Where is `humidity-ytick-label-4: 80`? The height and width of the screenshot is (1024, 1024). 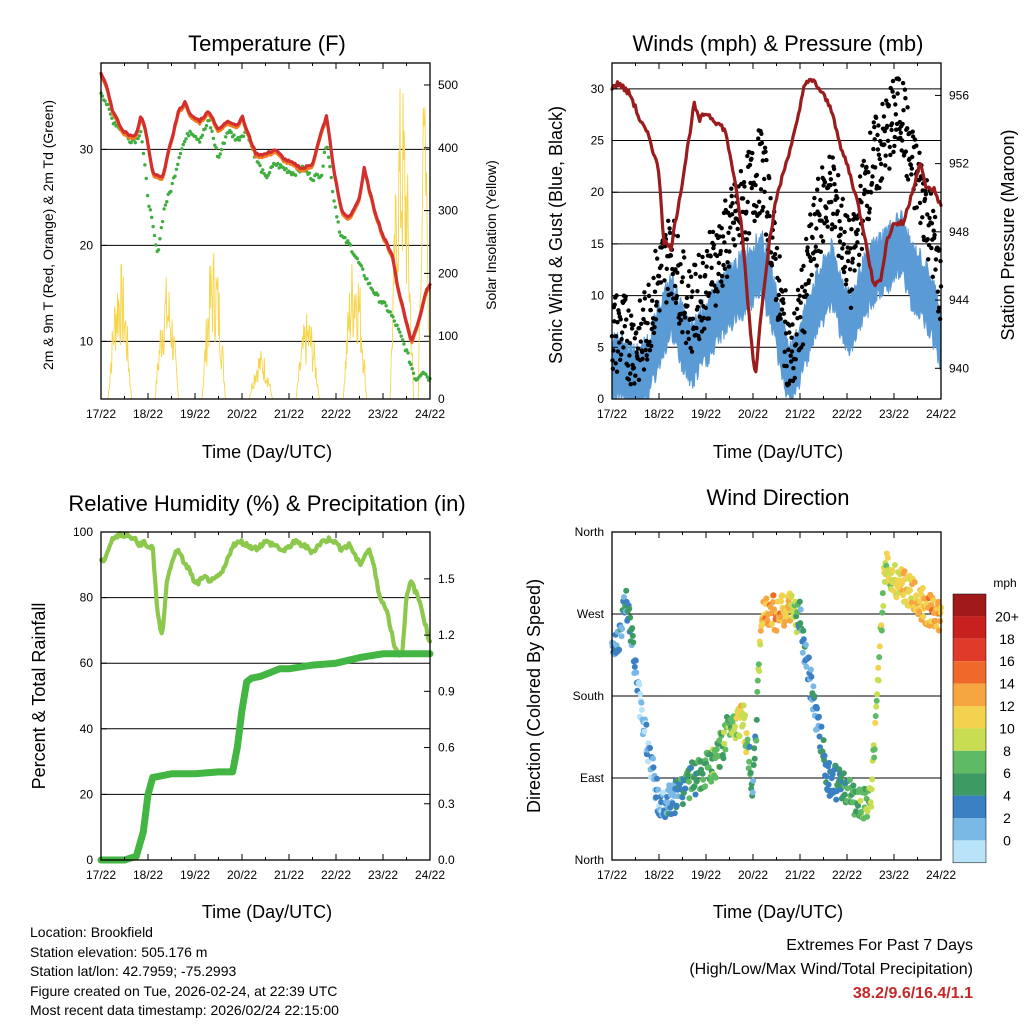 humidity-ytick-label-4: 80 is located at coordinates (87, 598).